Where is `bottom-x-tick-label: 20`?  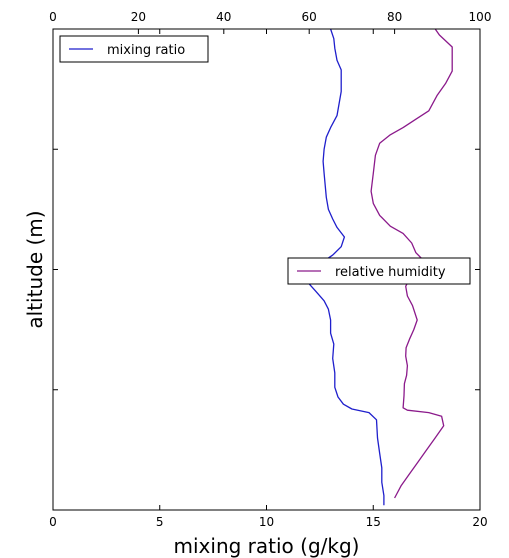 bottom-x-tick-label: 20 is located at coordinates (479, 522).